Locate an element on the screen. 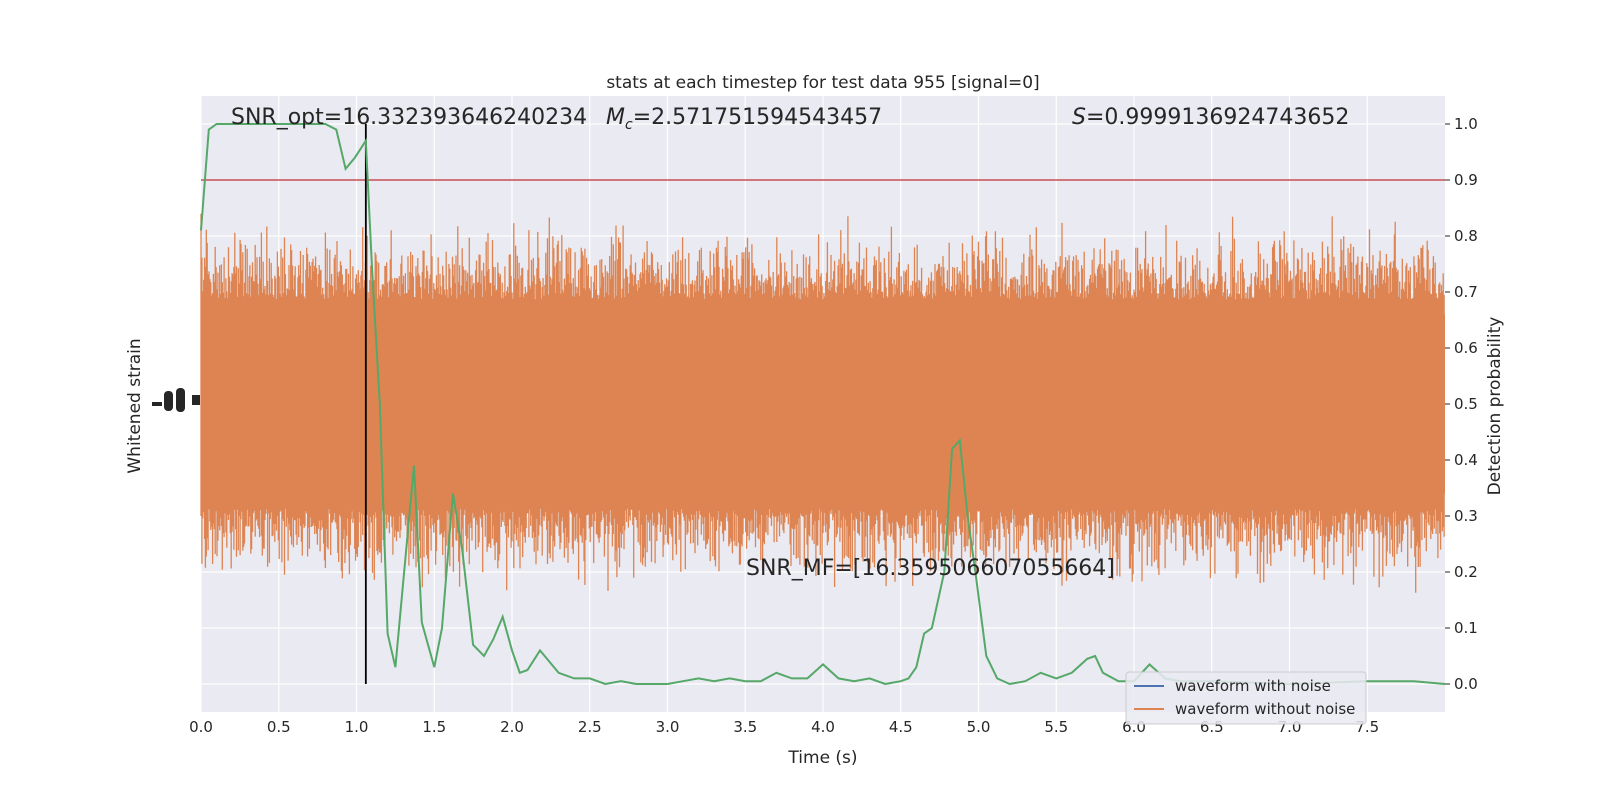 The width and height of the screenshot is (1600, 800). chirp-mass-symbol: M is located at coordinates (615, 117).